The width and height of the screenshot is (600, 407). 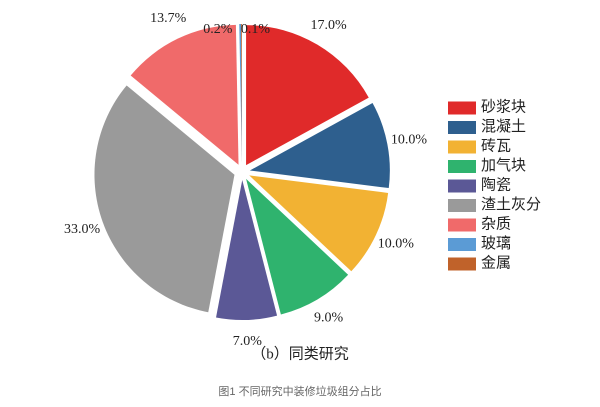 I want to click on data-label: 9.0%, so click(x=329, y=318).